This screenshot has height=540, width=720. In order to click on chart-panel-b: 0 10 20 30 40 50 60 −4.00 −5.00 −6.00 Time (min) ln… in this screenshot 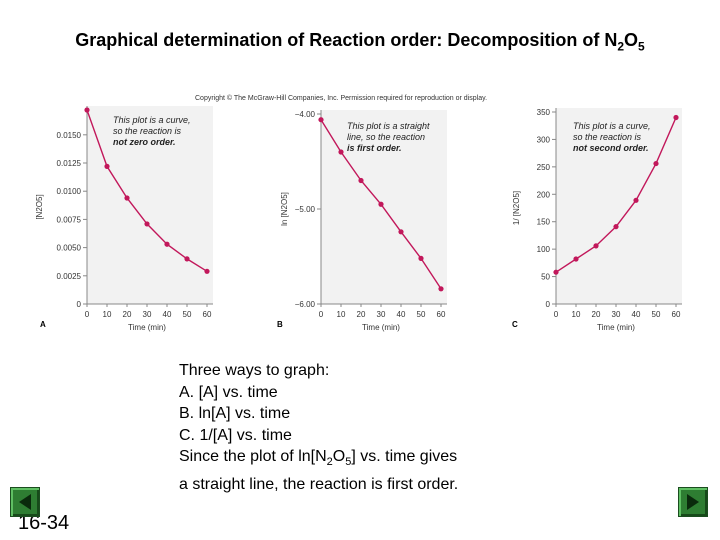, I will do `click(365, 220)`.